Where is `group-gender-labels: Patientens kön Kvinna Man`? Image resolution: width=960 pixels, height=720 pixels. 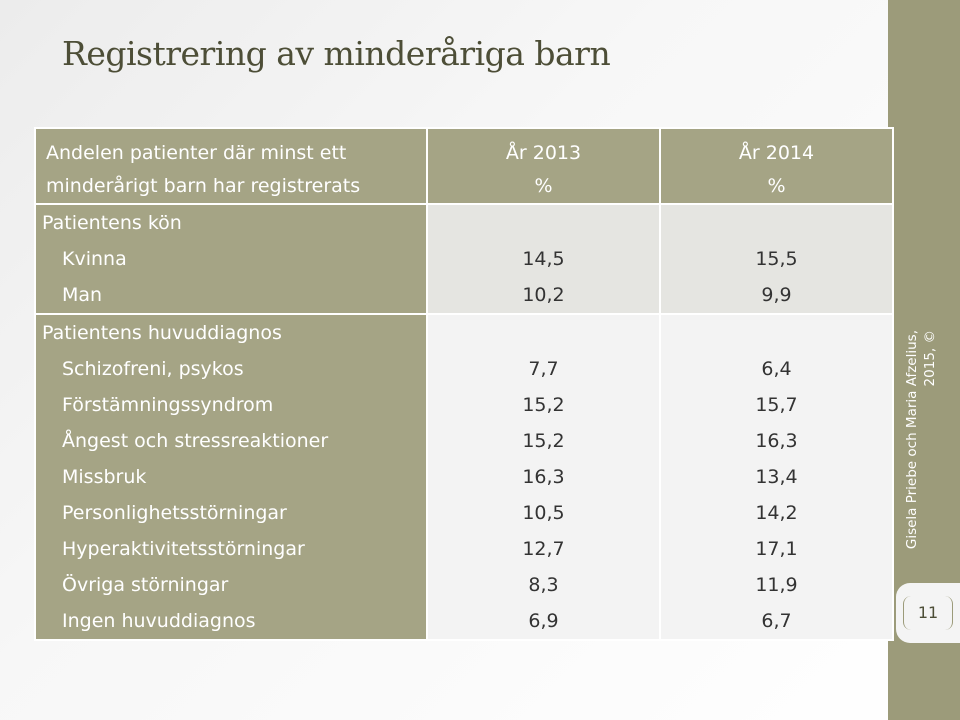
group-gender-labels: Patientens kön Kvinna Man is located at coordinates (231, 259).